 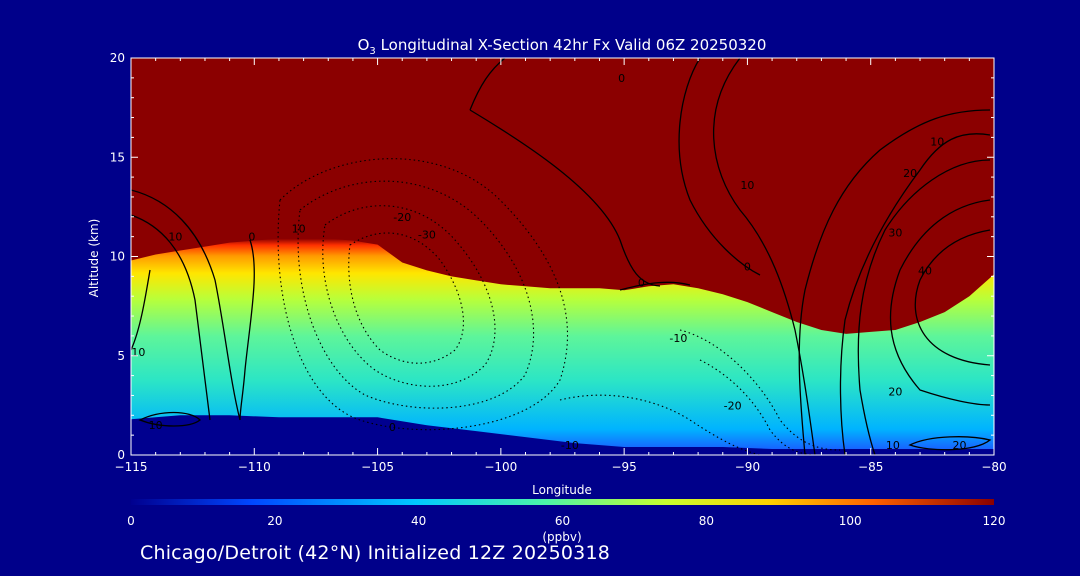 What do you see at coordinates (121, 356) in the screenshot?
I see `y-tick-label: 5` at bounding box center [121, 356].